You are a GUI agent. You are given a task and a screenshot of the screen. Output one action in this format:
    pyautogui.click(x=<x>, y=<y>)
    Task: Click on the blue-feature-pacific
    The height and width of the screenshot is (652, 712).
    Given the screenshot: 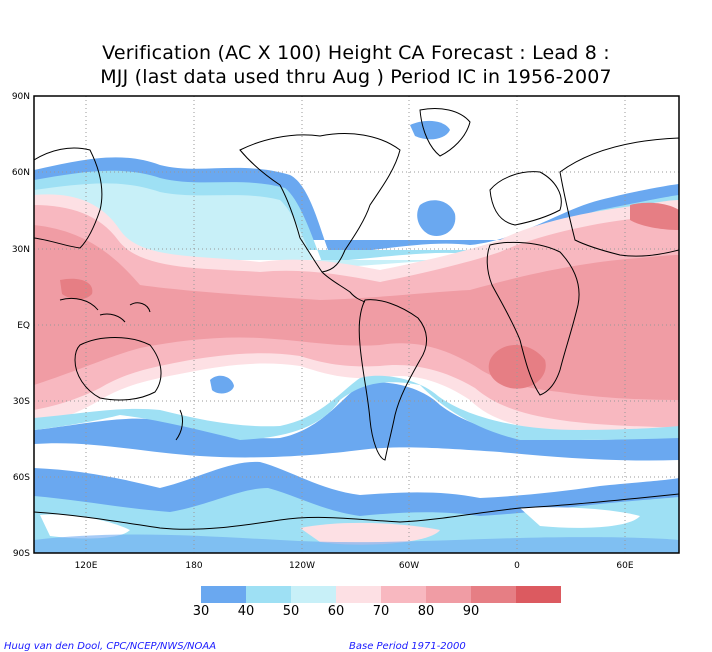 What is the action you would take?
    pyautogui.click(x=222, y=384)
    